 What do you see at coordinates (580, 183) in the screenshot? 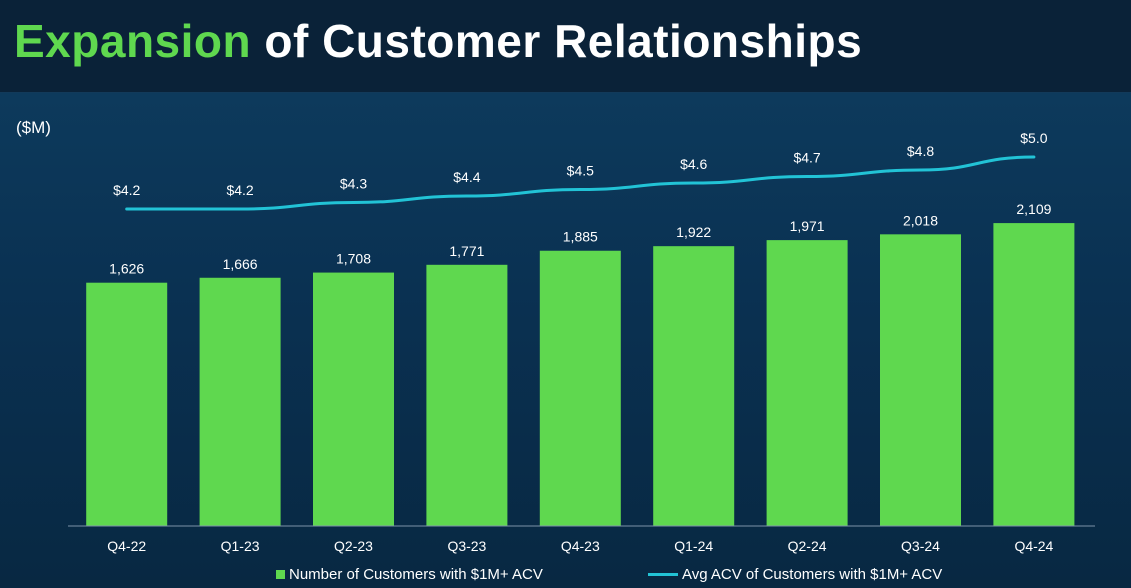
I see `avg-acv-line` at bounding box center [580, 183].